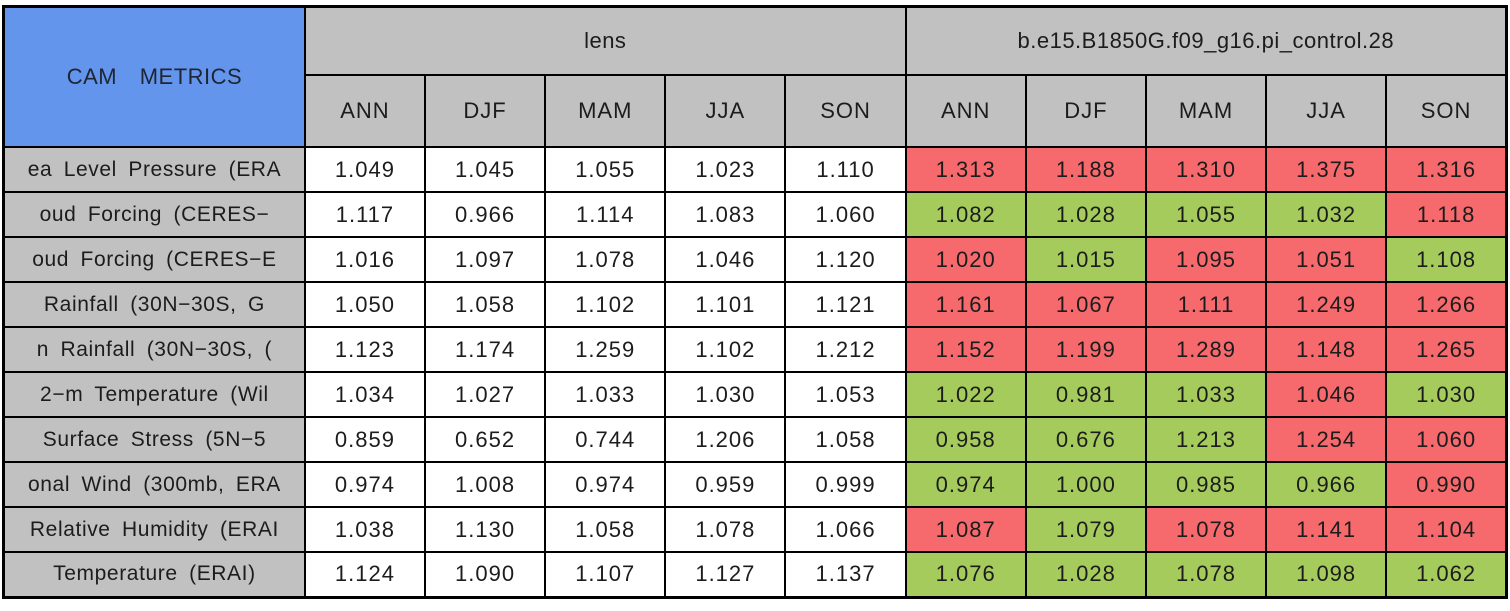 This screenshot has width=1510, height=611. I want to click on lens-value-cell: 1.124, so click(365, 574).